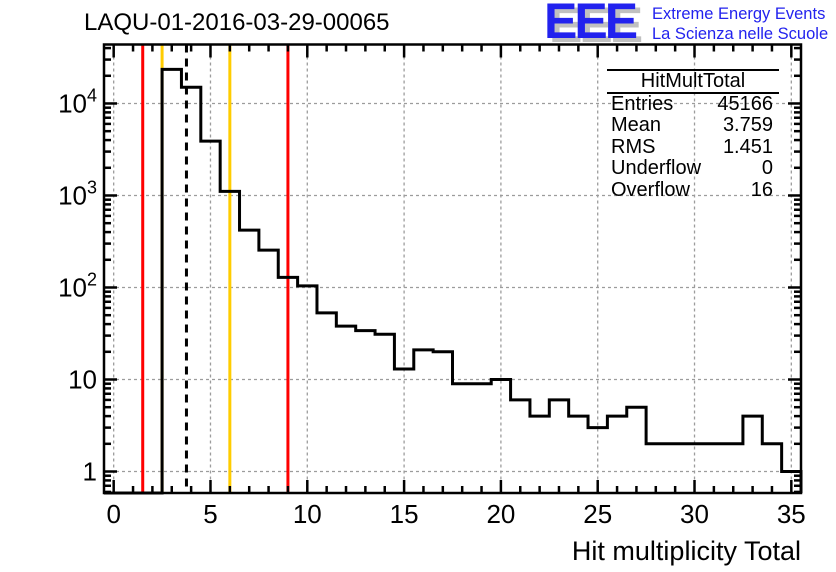 The height and width of the screenshot is (572, 836). Describe the element at coordinates (77, 285) in the screenshot. I see `svg-text: 10²` at that location.